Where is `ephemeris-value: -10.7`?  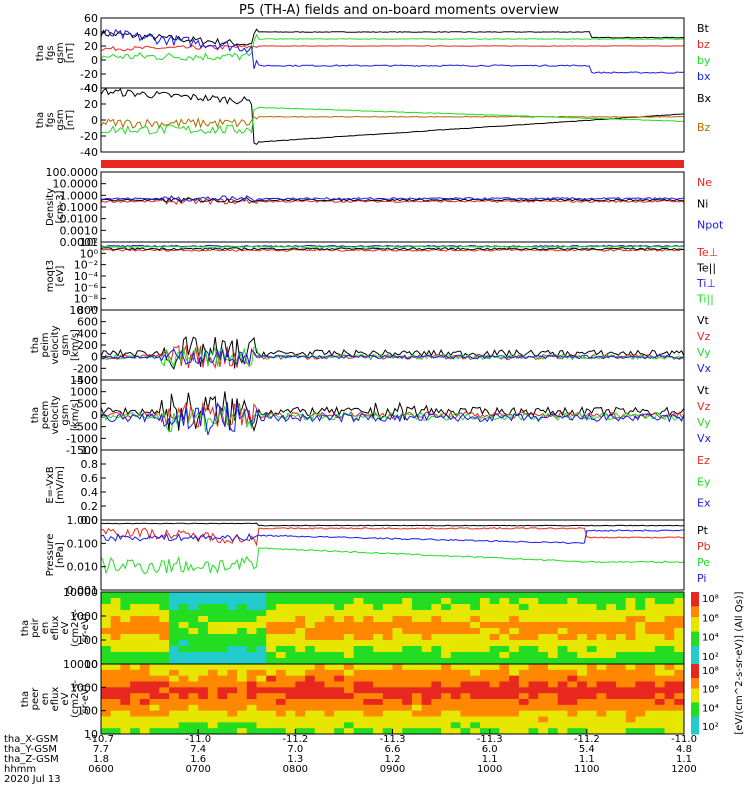 ephemeris-value: -10.7 is located at coordinates (101, 739).